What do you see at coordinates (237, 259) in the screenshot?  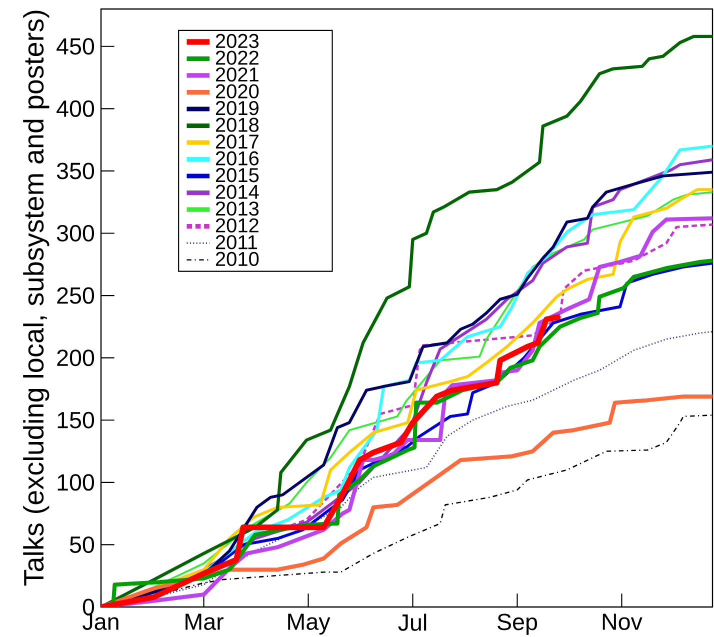 I see `legend-label: 2010` at bounding box center [237, 259].